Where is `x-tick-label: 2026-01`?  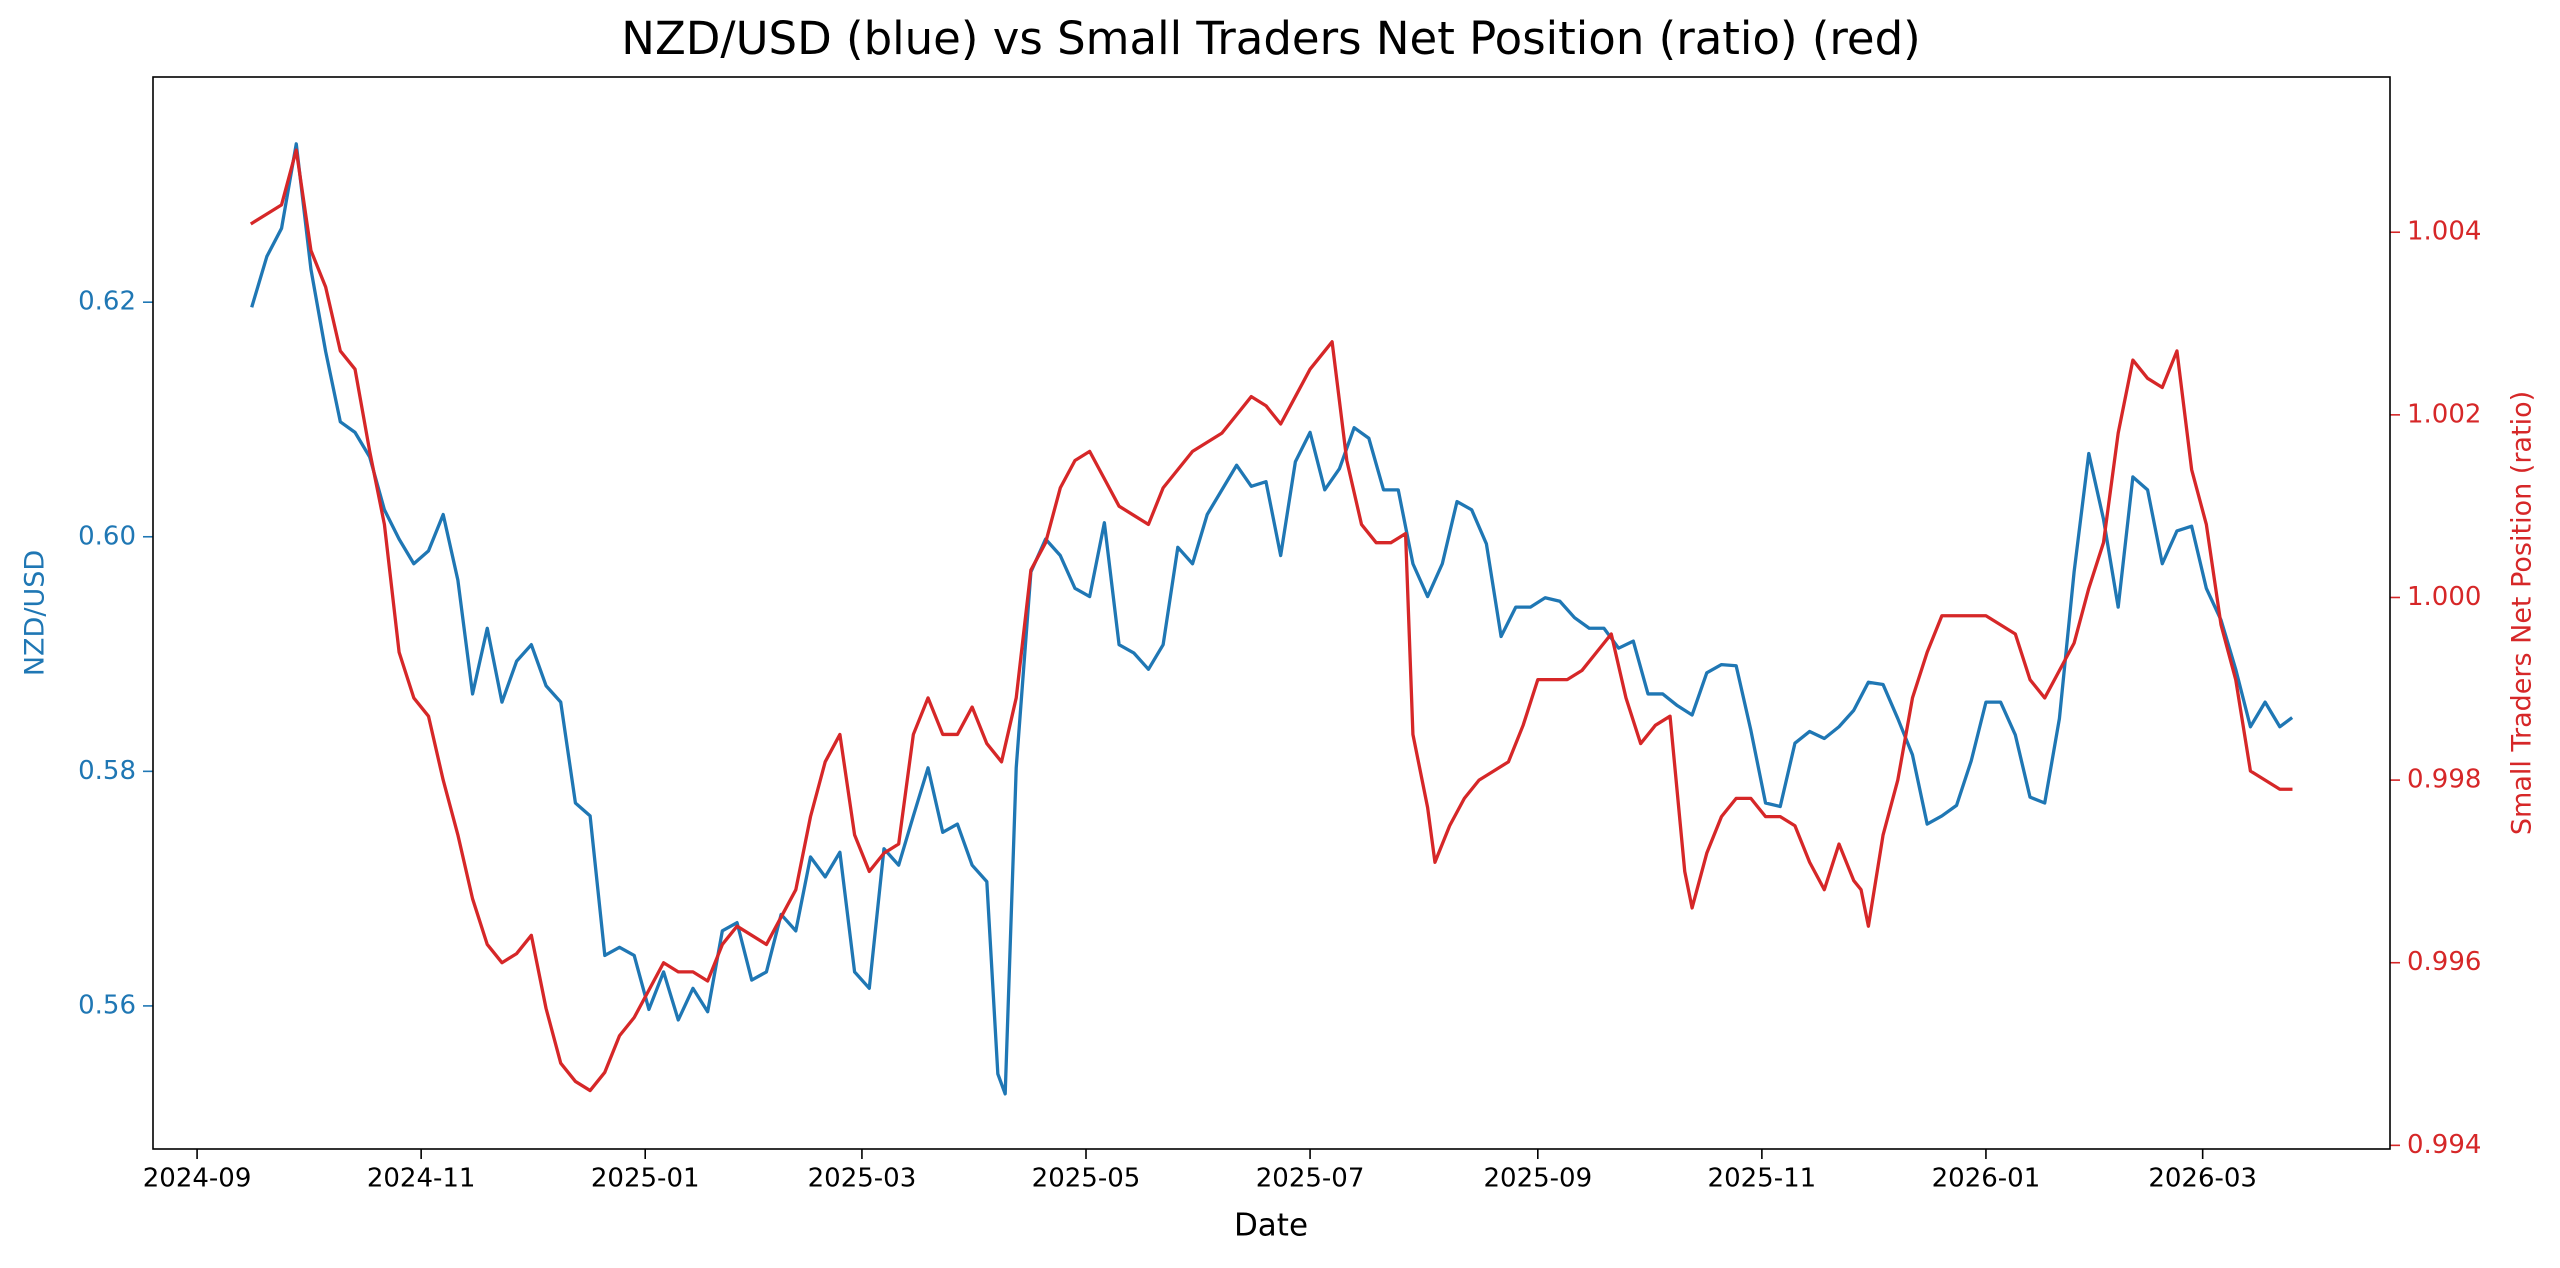 x-tick-label: 2026-01 is located at coordinates (1986, 1179).